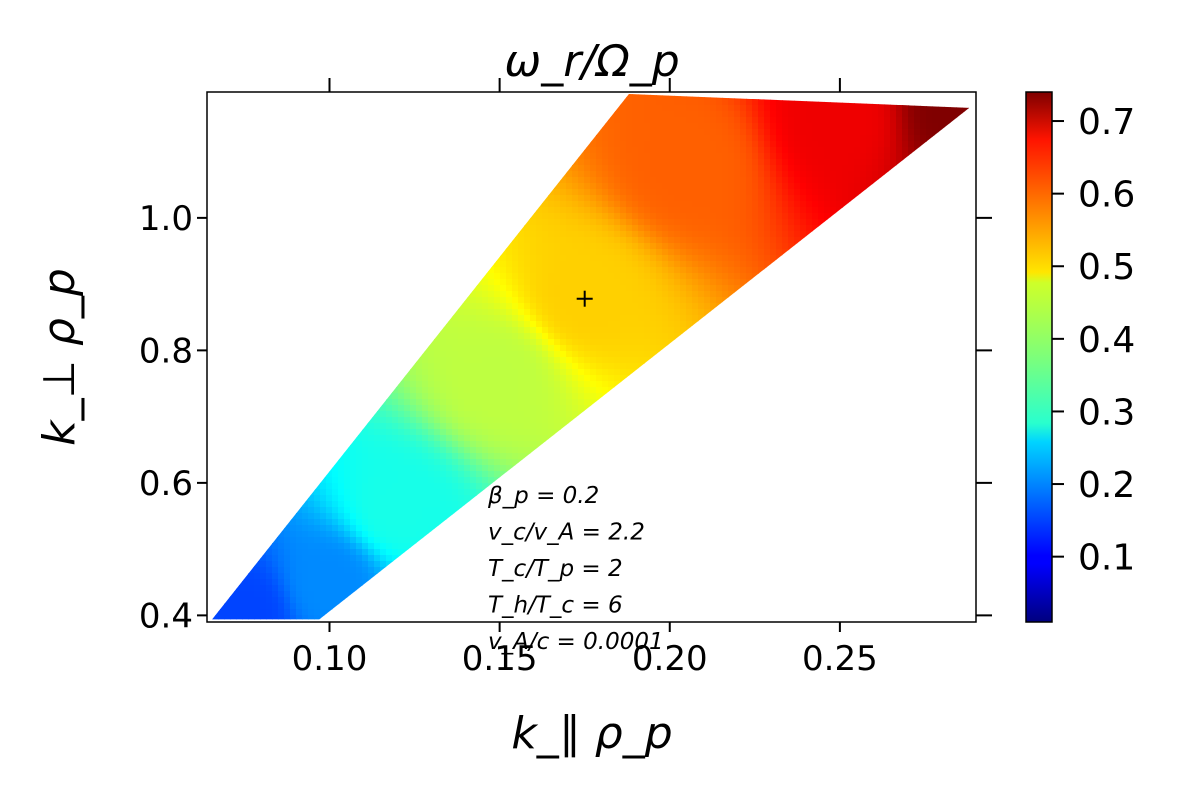 Image resolution: width=1200 pixels, height=800 pixels. What do you see at coordinates (1106, 485) in the screenshot?
I see `colorbar-tick-label: 0.2` at bounding box center [1106, 485].